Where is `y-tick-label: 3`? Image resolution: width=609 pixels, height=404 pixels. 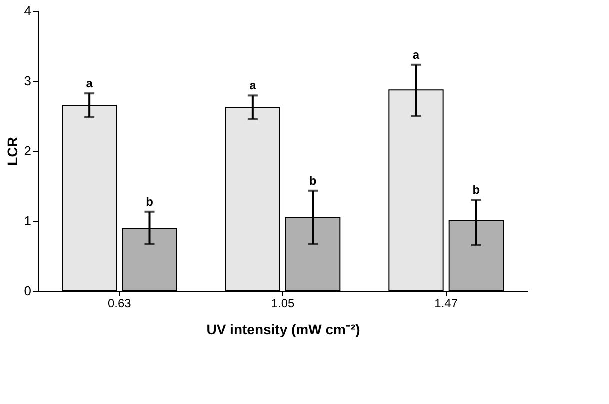 y-tick-label: 3 is located at coordinates (28, 81).